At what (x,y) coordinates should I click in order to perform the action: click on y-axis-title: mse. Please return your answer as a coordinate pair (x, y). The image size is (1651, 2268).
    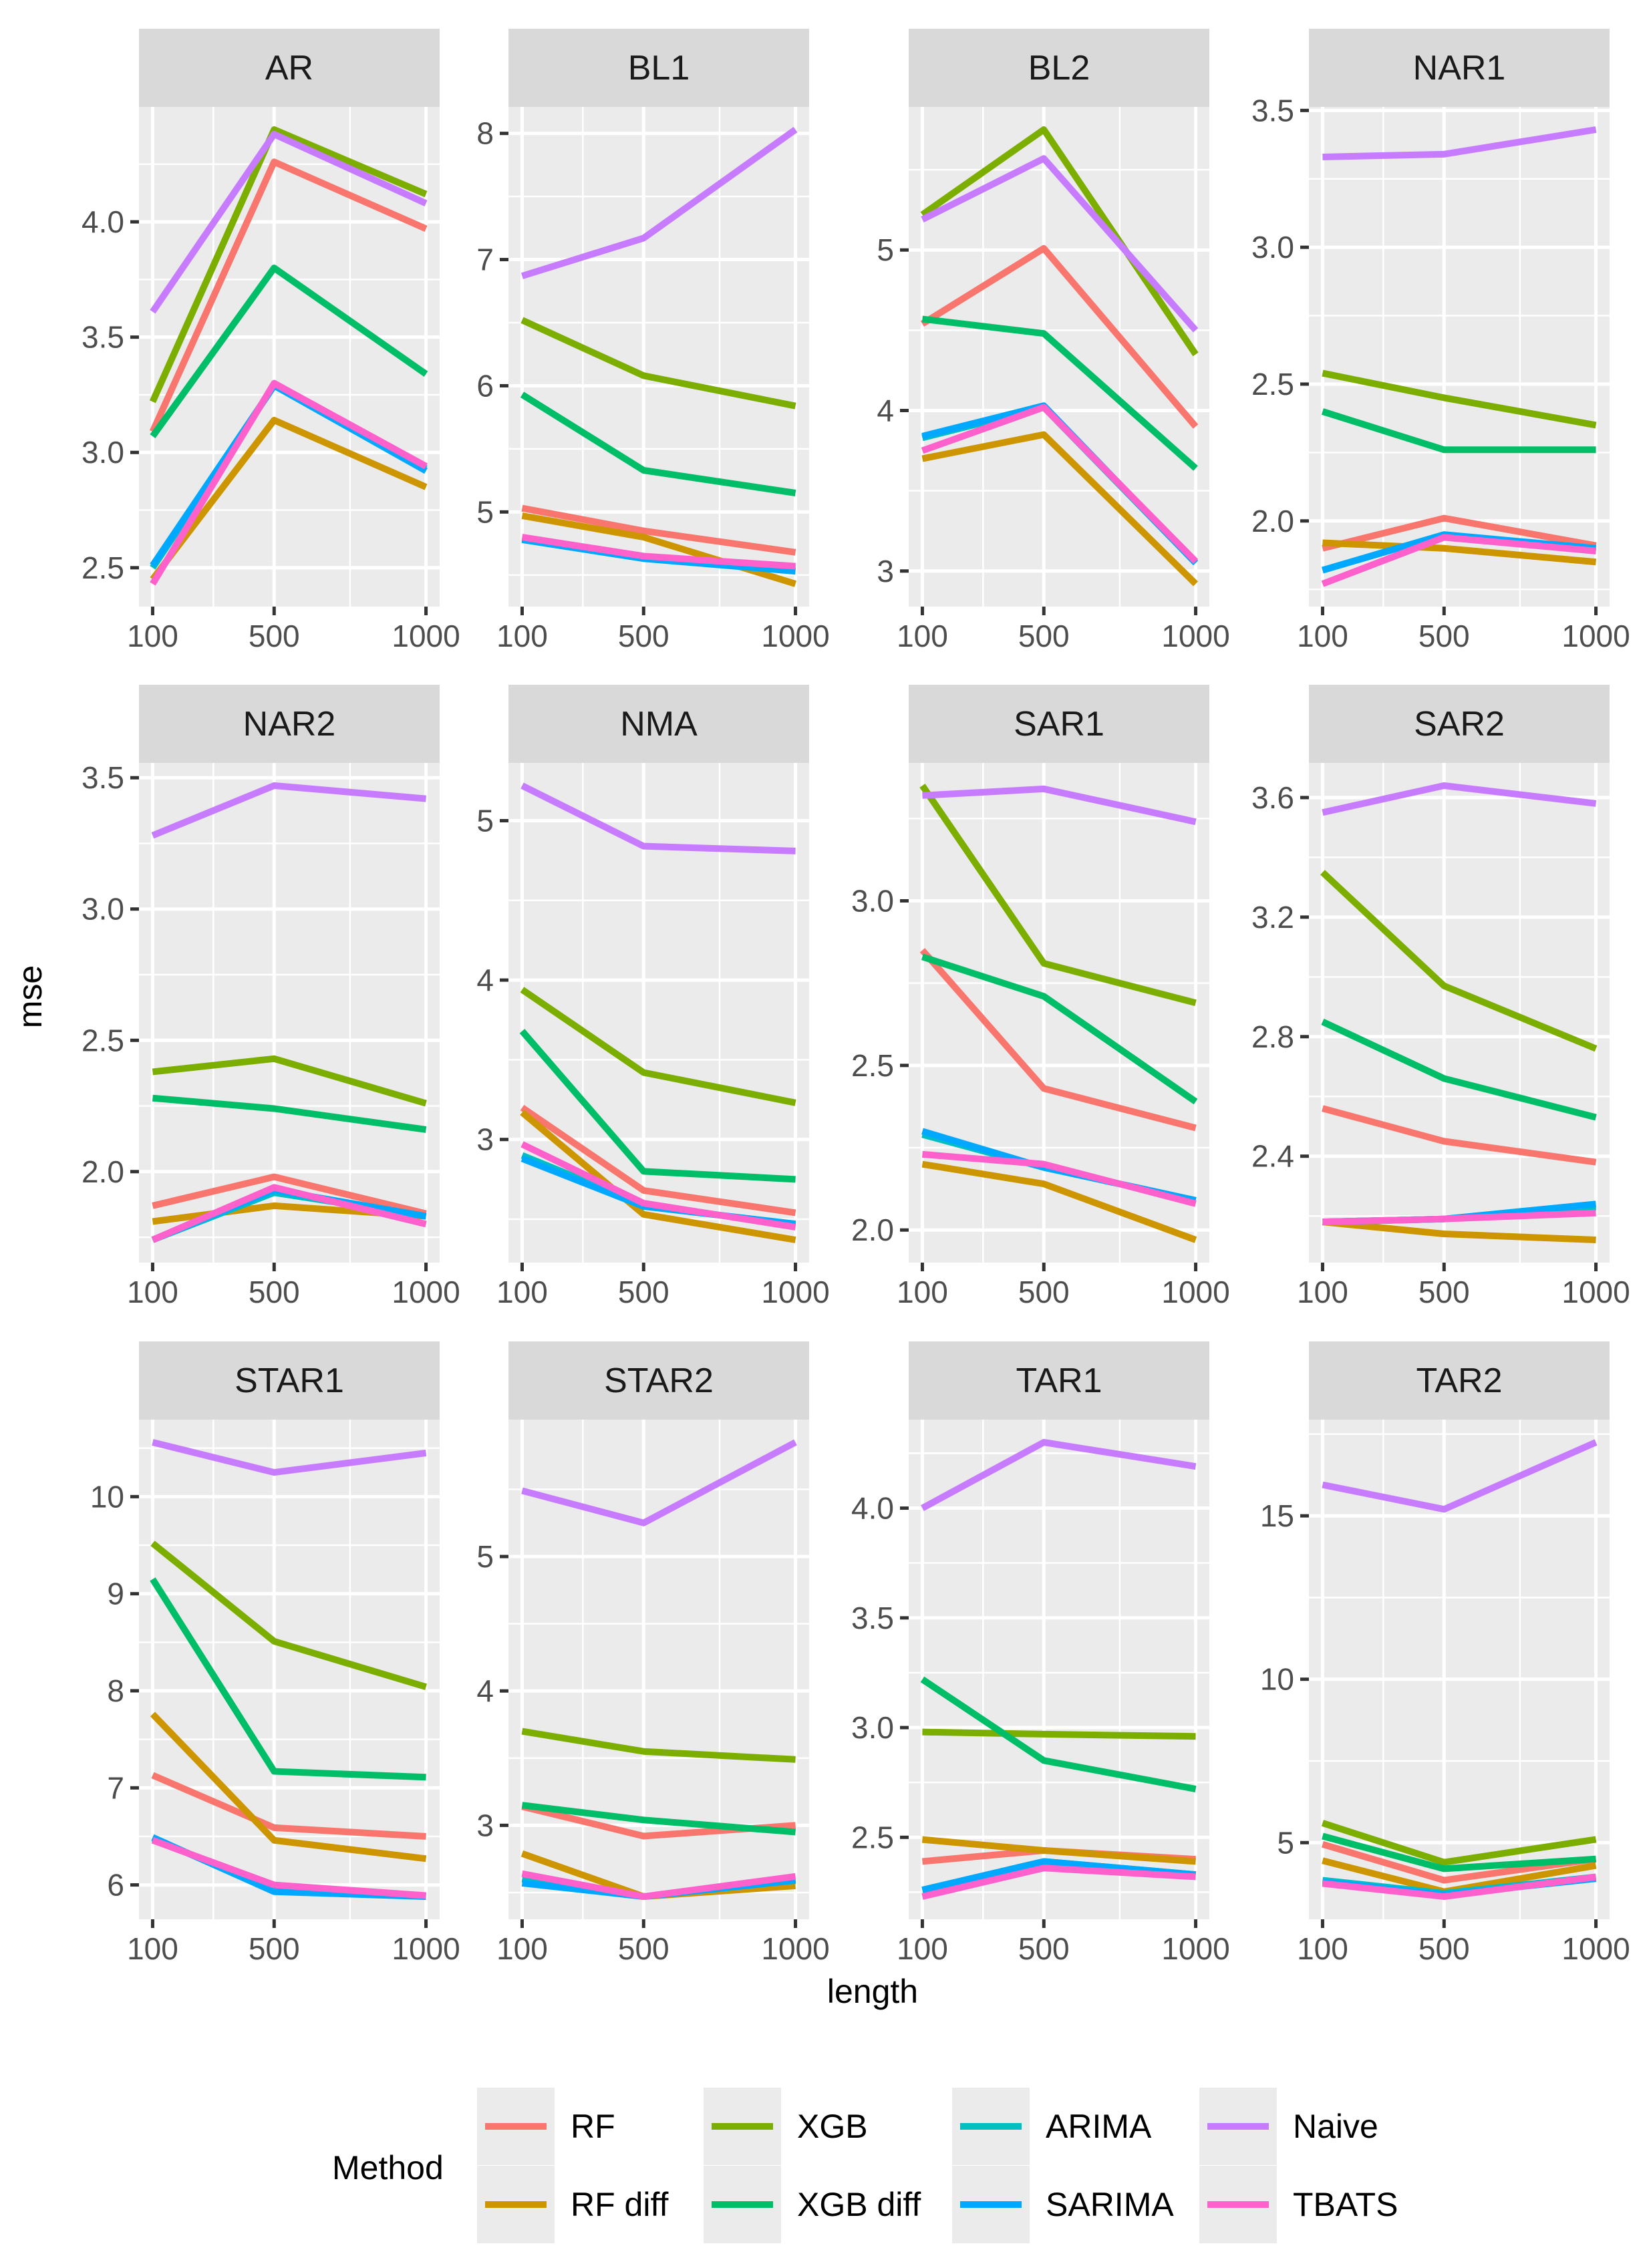
    Looking at the image, I should click on (30, 996).